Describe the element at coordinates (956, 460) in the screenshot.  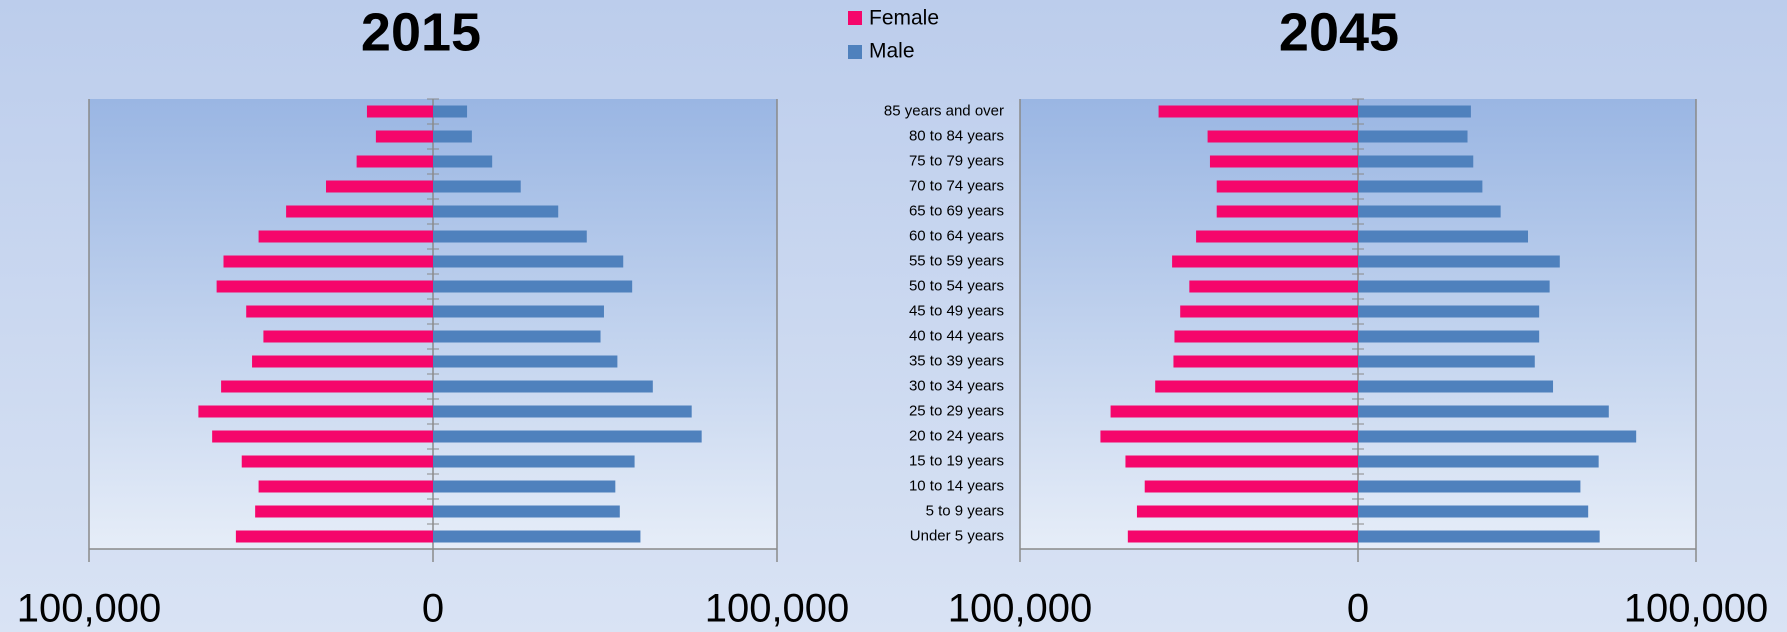
I see `y-tick-label: 15 to 19 years` at that location.